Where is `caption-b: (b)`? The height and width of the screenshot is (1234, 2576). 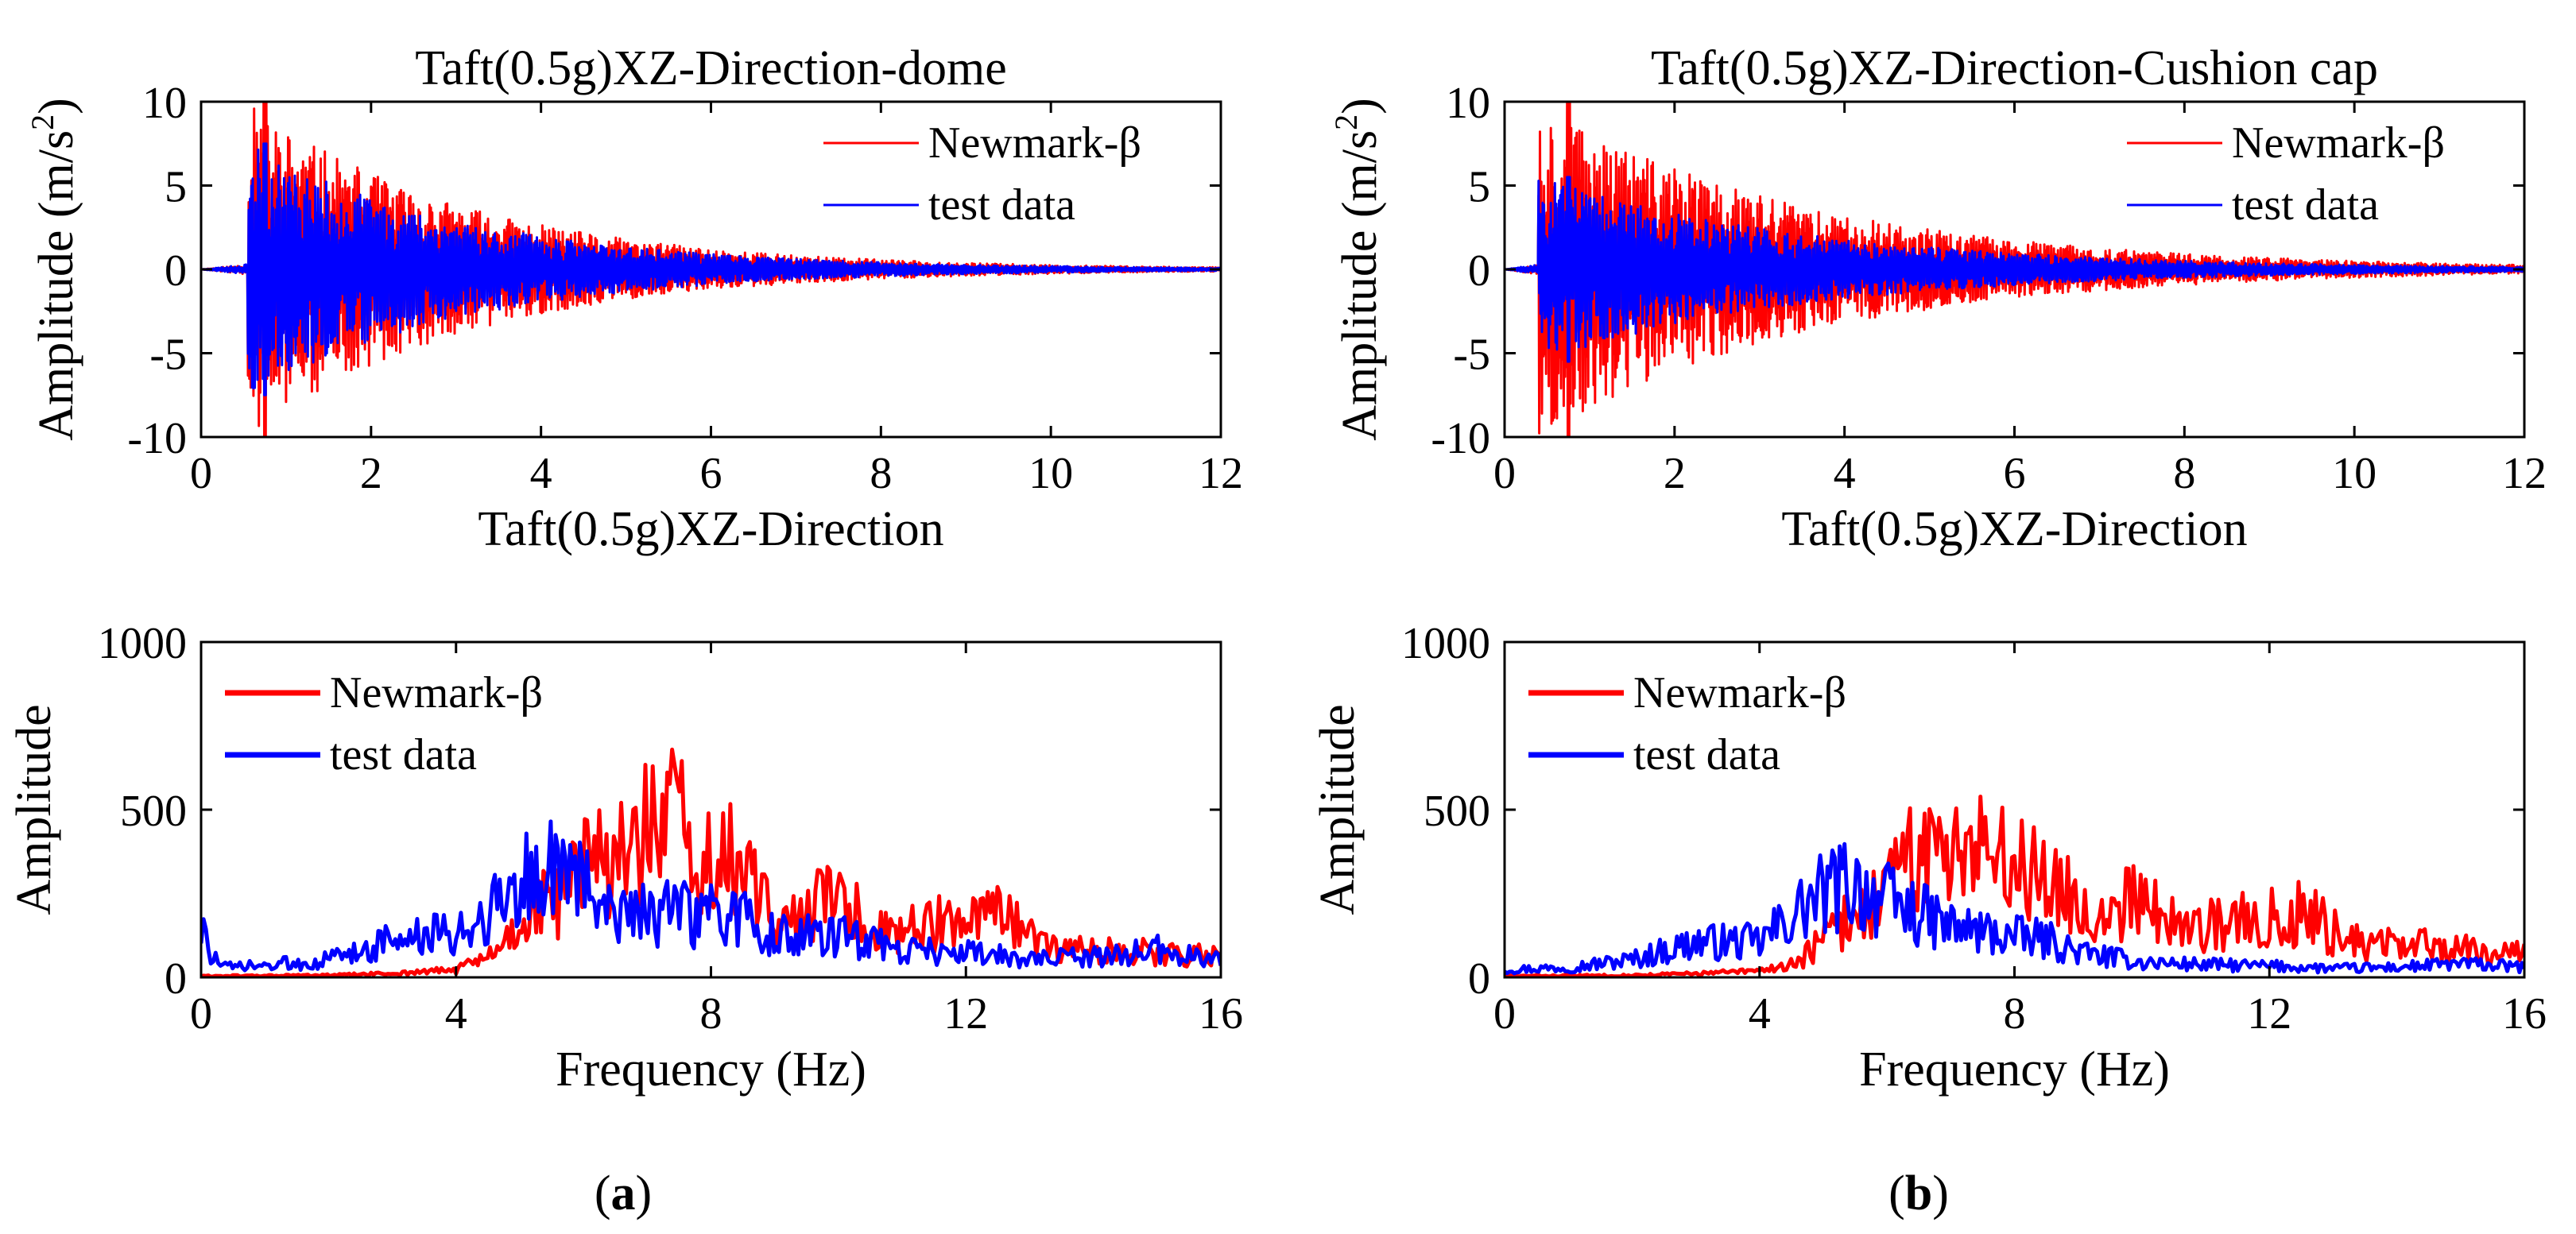
caption-b: (b) is located at coordinates (1918, 1193).